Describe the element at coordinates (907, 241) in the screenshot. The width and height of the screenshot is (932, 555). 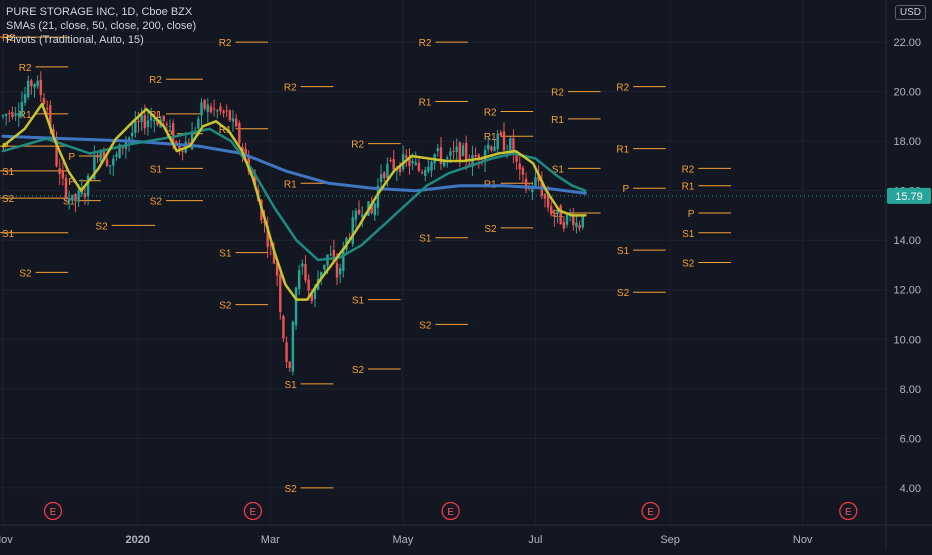
I see `y-tick-label: 14.00` at that location.